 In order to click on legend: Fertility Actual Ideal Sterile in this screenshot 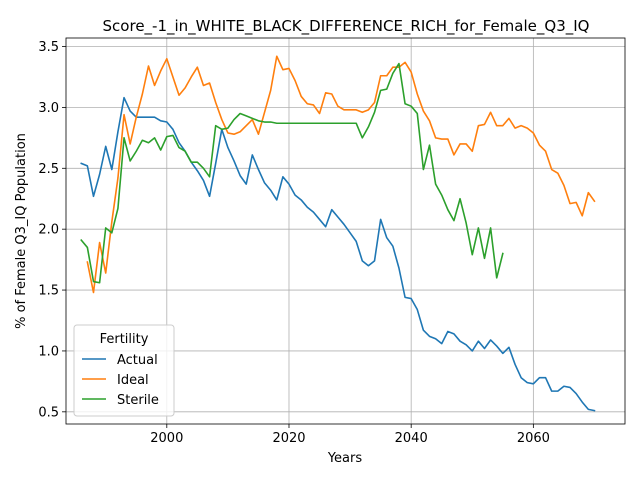, I will do `click(124, 370)`.